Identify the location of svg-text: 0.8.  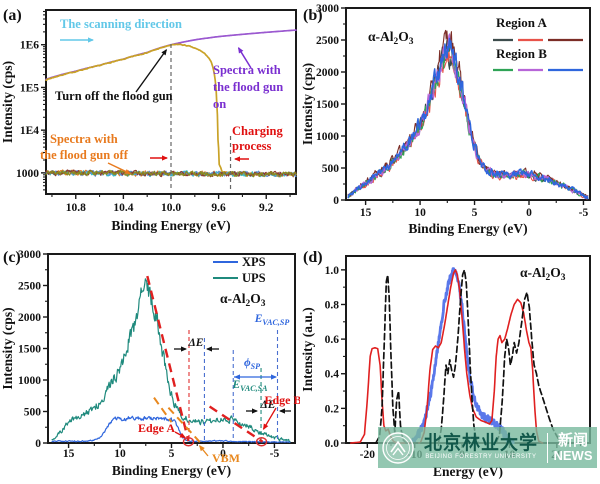
(332, 305).